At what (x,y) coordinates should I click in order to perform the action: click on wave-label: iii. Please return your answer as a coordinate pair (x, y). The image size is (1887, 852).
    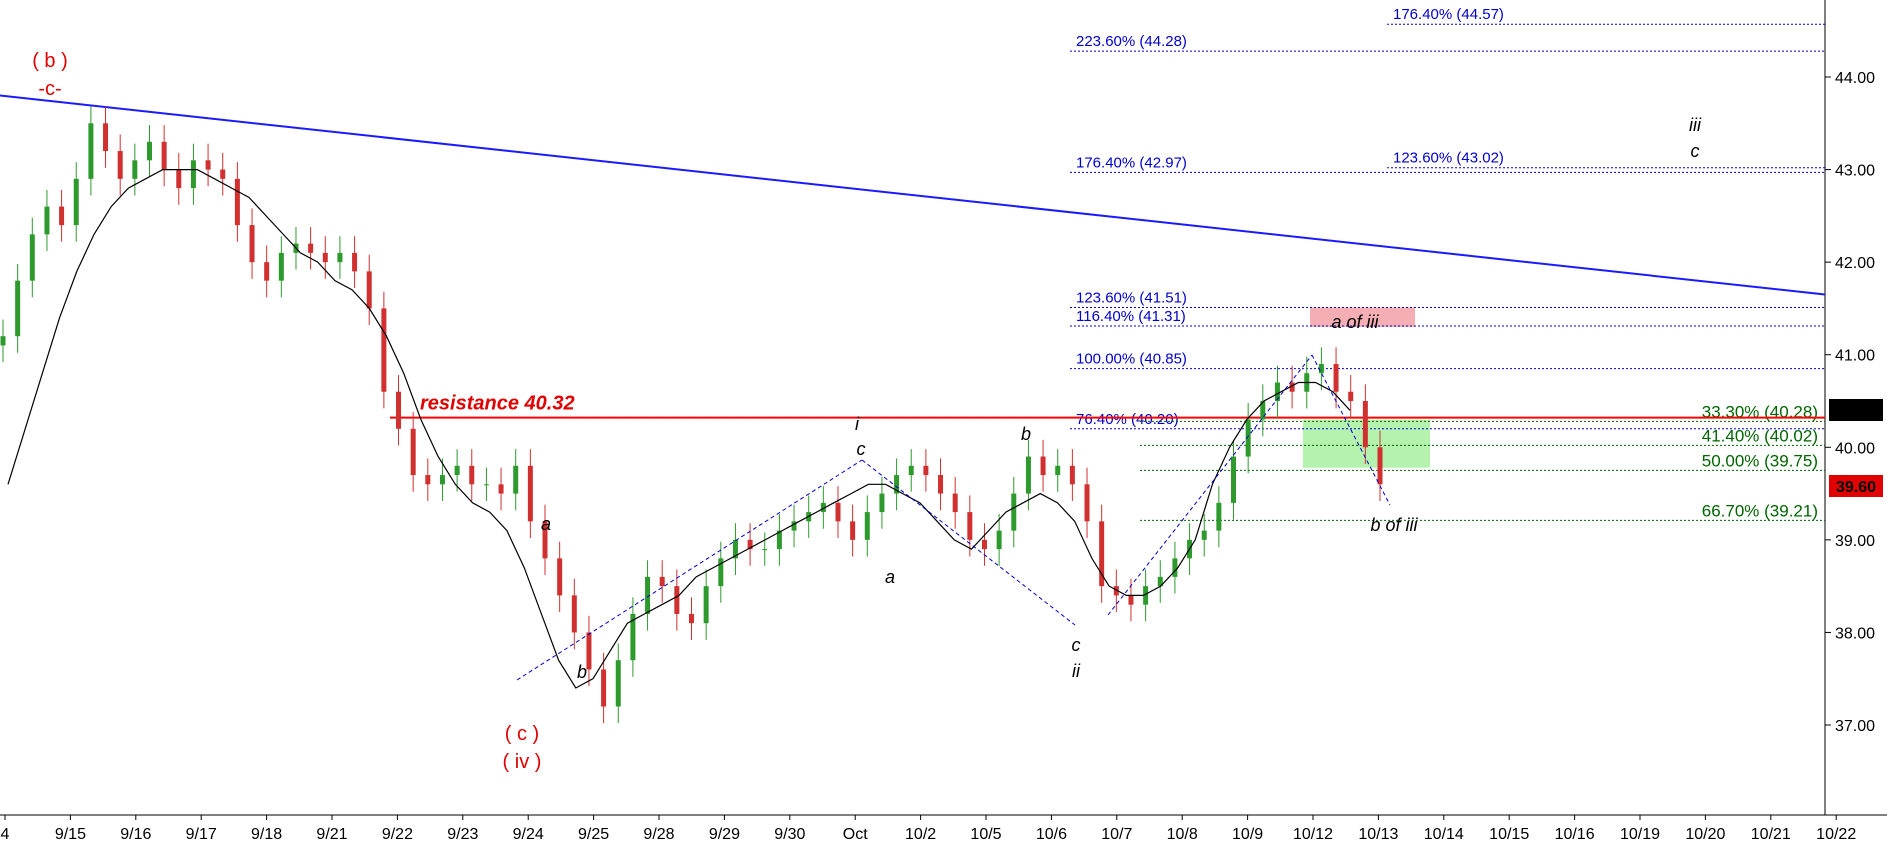
    Looking at the image, I should click on (1695, 125).